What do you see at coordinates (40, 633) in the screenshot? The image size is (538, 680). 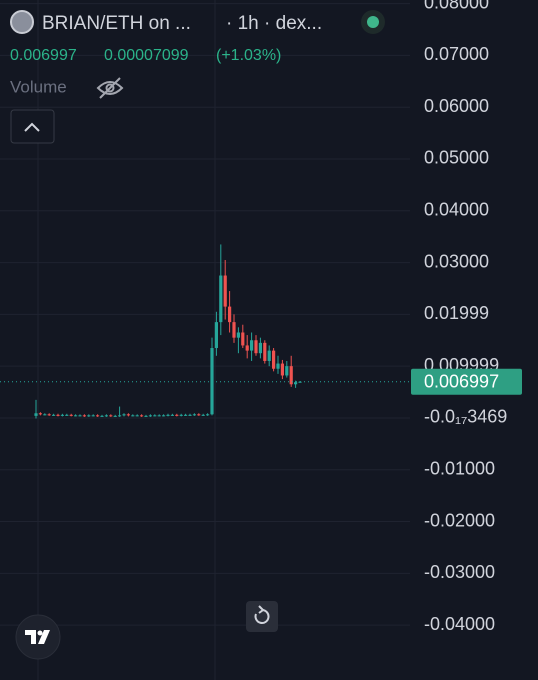 I see `logo-dot` at bounding box center [40, 633].